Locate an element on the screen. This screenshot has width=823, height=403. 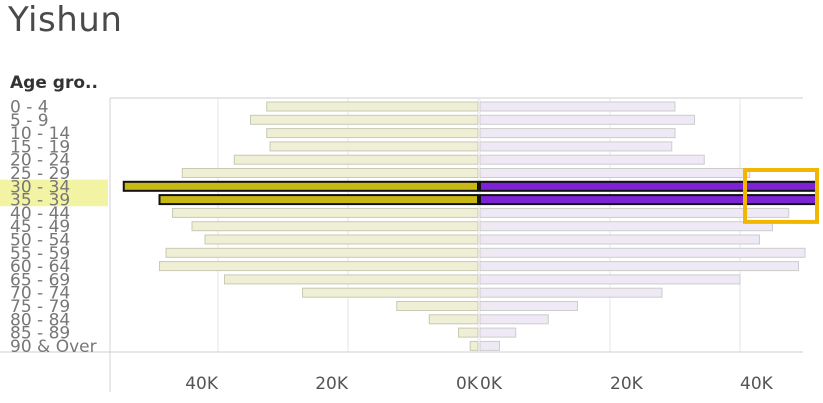
age-group-label: 10 - 14 is located at coordinates (40, 134).